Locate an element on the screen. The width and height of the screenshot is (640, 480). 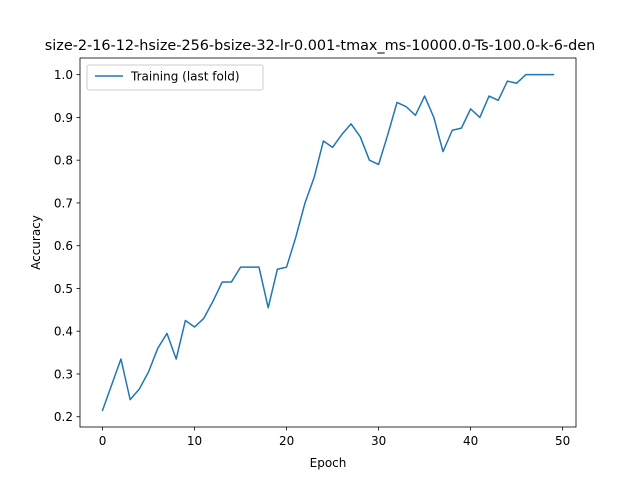
y-tick-label: 0.8 is located at coordinates (63, 161).